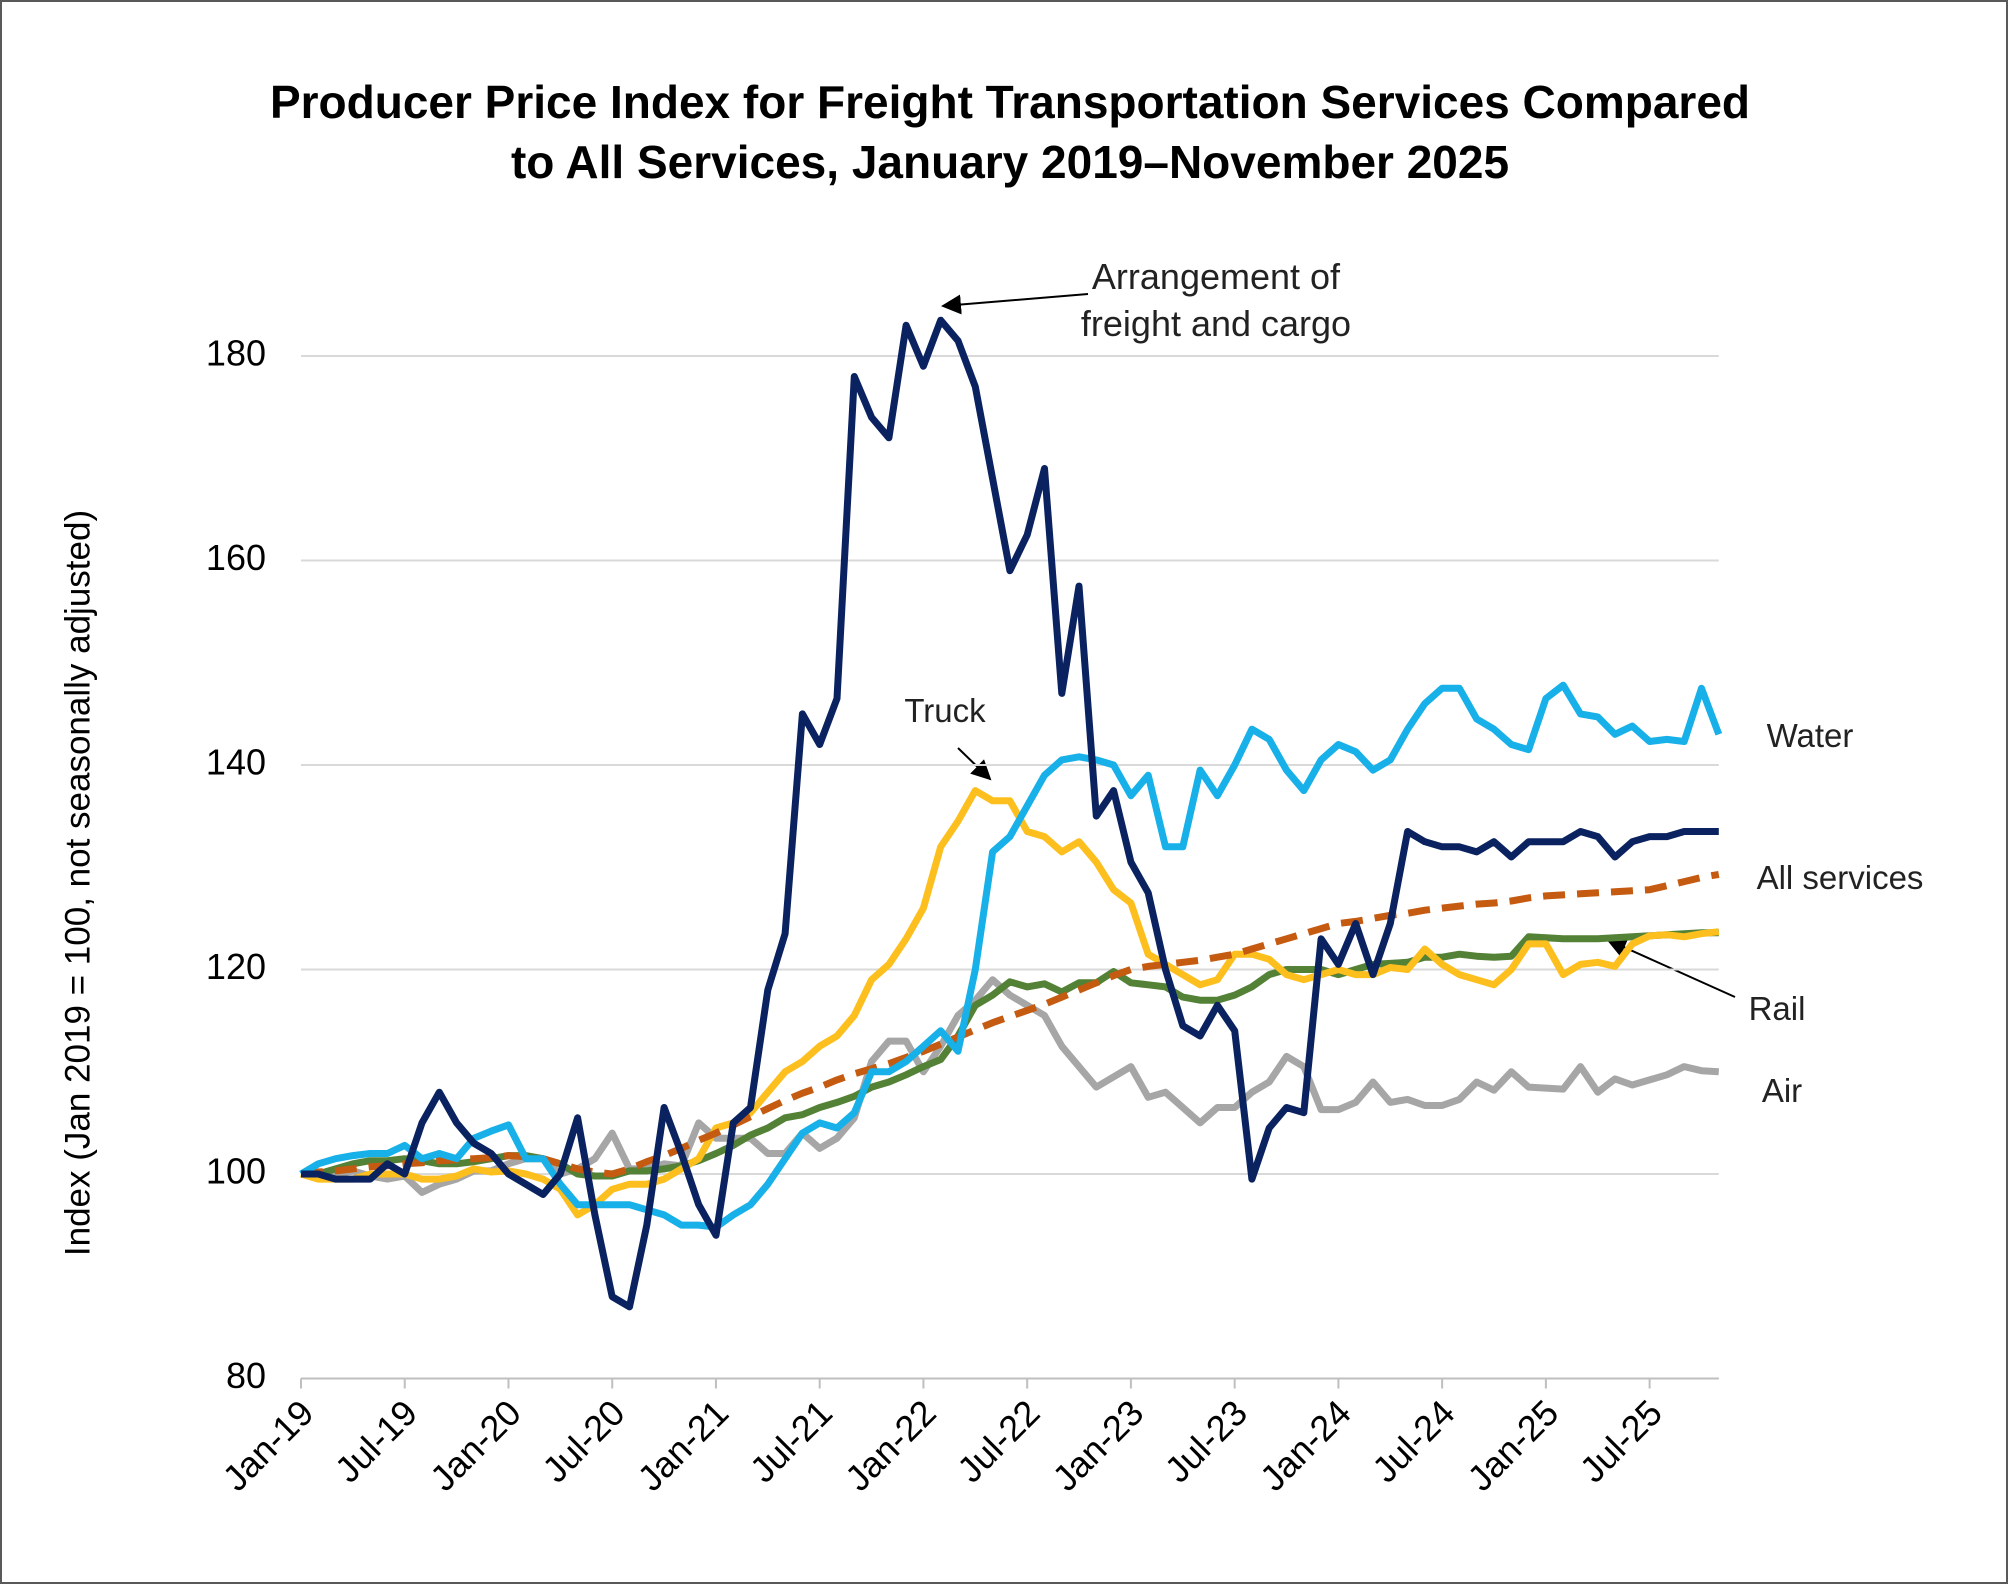 This screenshot has height=1584, width=2008. I want to click on x-tick-label: Jan-20, so click(475, 1445).